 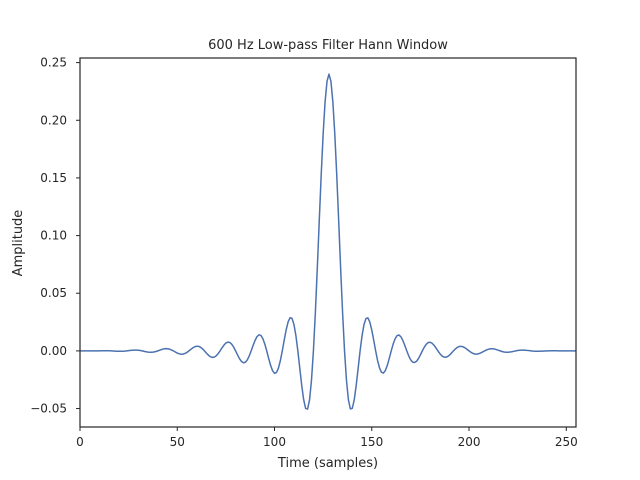 I want to click on y-tick-label: 0.15, so click(x=53, y=178).